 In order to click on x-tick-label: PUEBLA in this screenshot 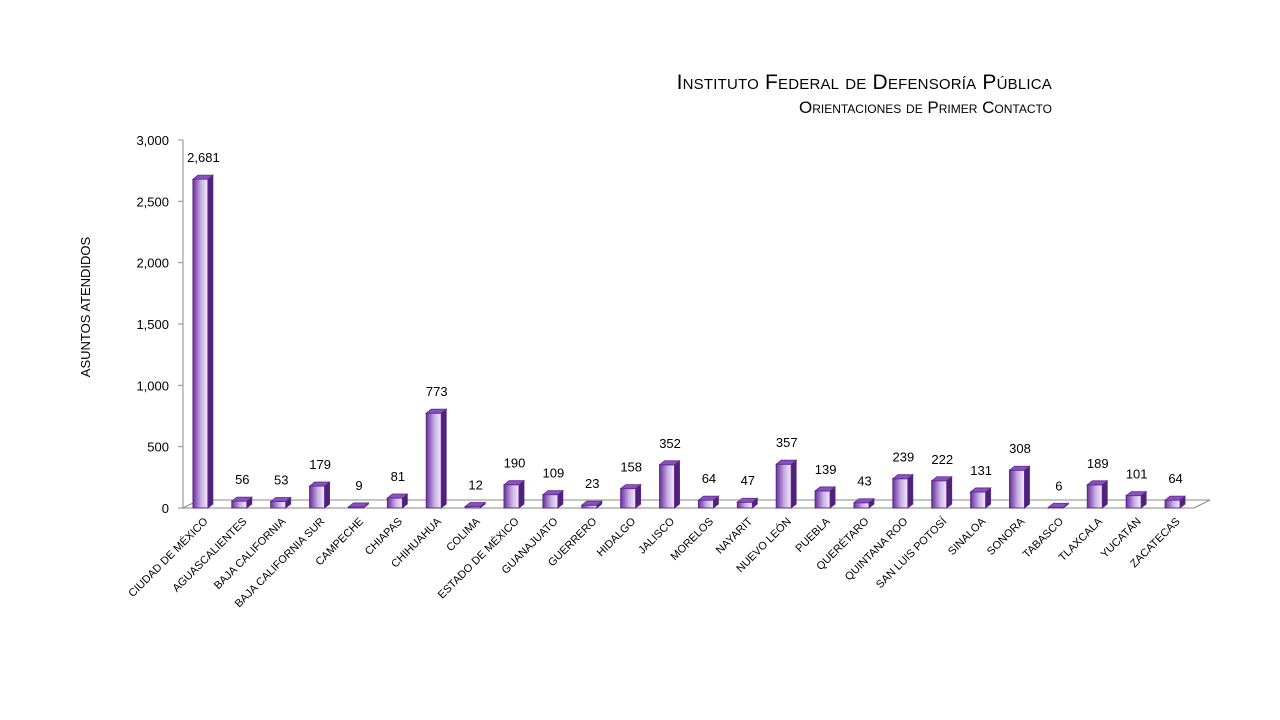, I will do `click(814, 535)`.